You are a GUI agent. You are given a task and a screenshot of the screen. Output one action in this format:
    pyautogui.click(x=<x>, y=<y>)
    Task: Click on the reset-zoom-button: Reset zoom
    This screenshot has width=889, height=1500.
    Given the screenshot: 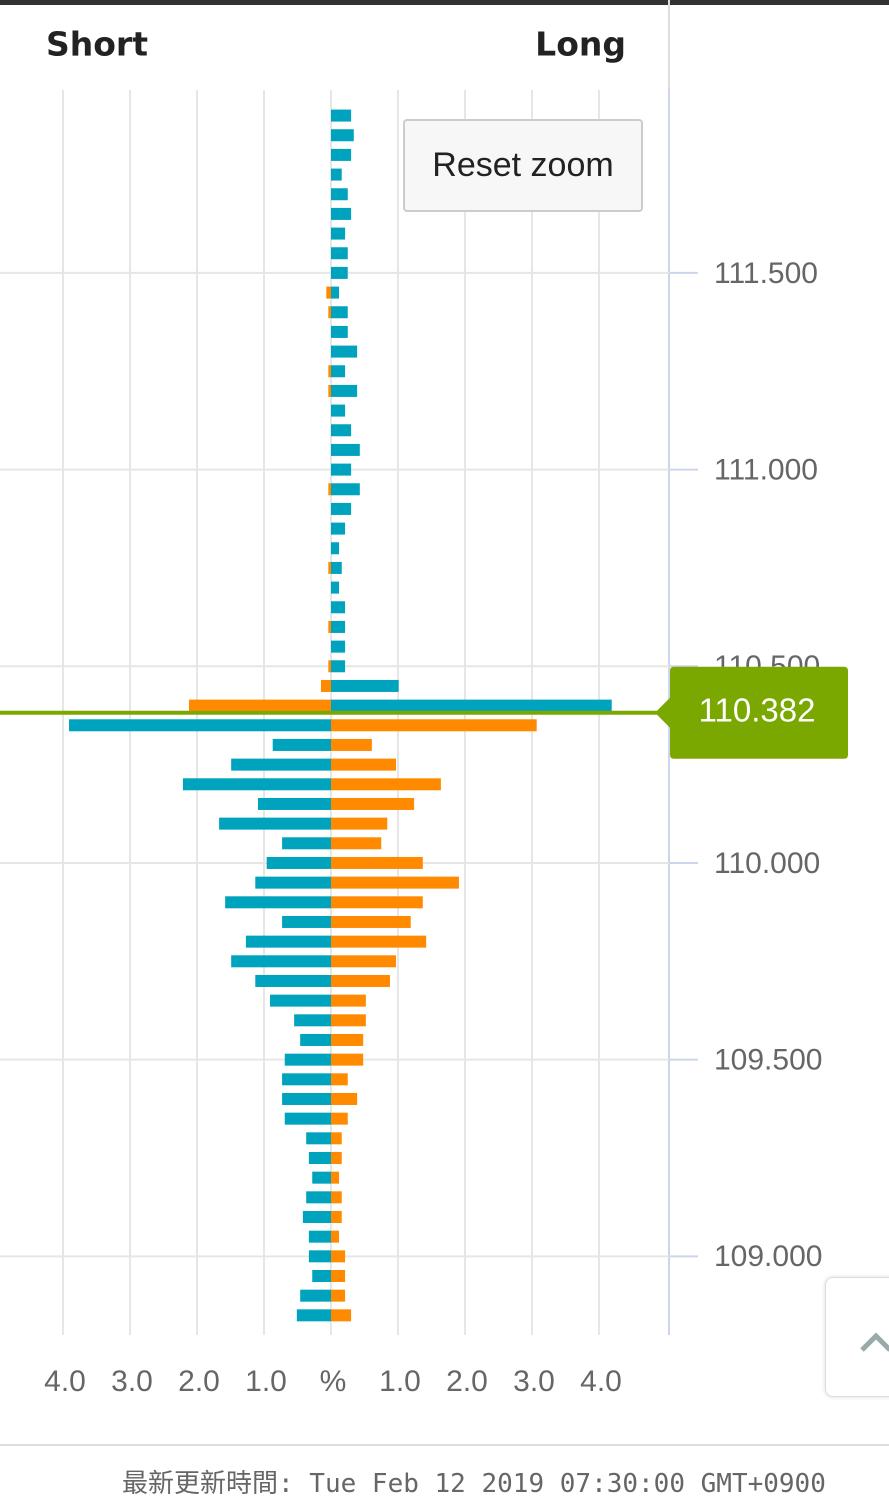 What is the action you would take?
    pyautogui.click(x=523, y=165)
    